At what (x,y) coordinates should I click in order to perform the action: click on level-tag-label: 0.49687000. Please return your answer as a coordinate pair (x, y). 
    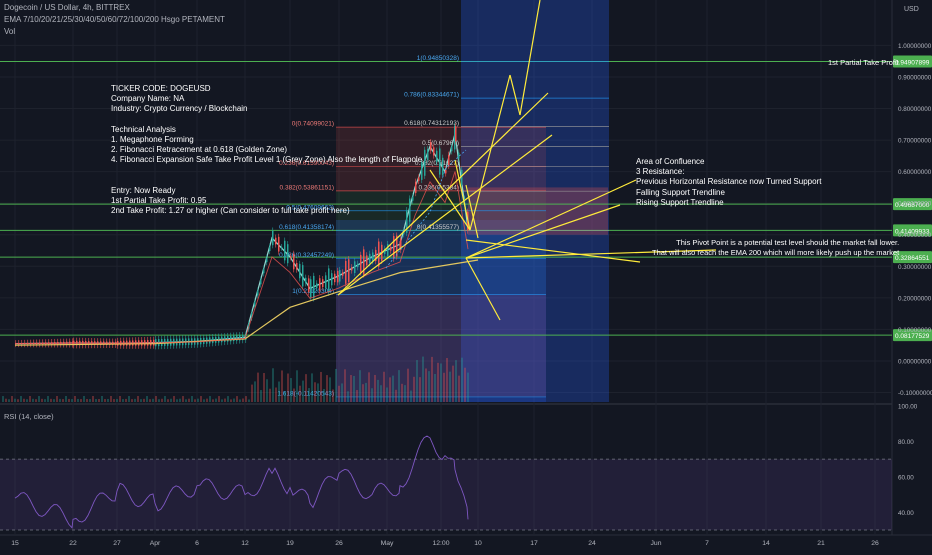
    Looking at the image, I should click on (912, 205).